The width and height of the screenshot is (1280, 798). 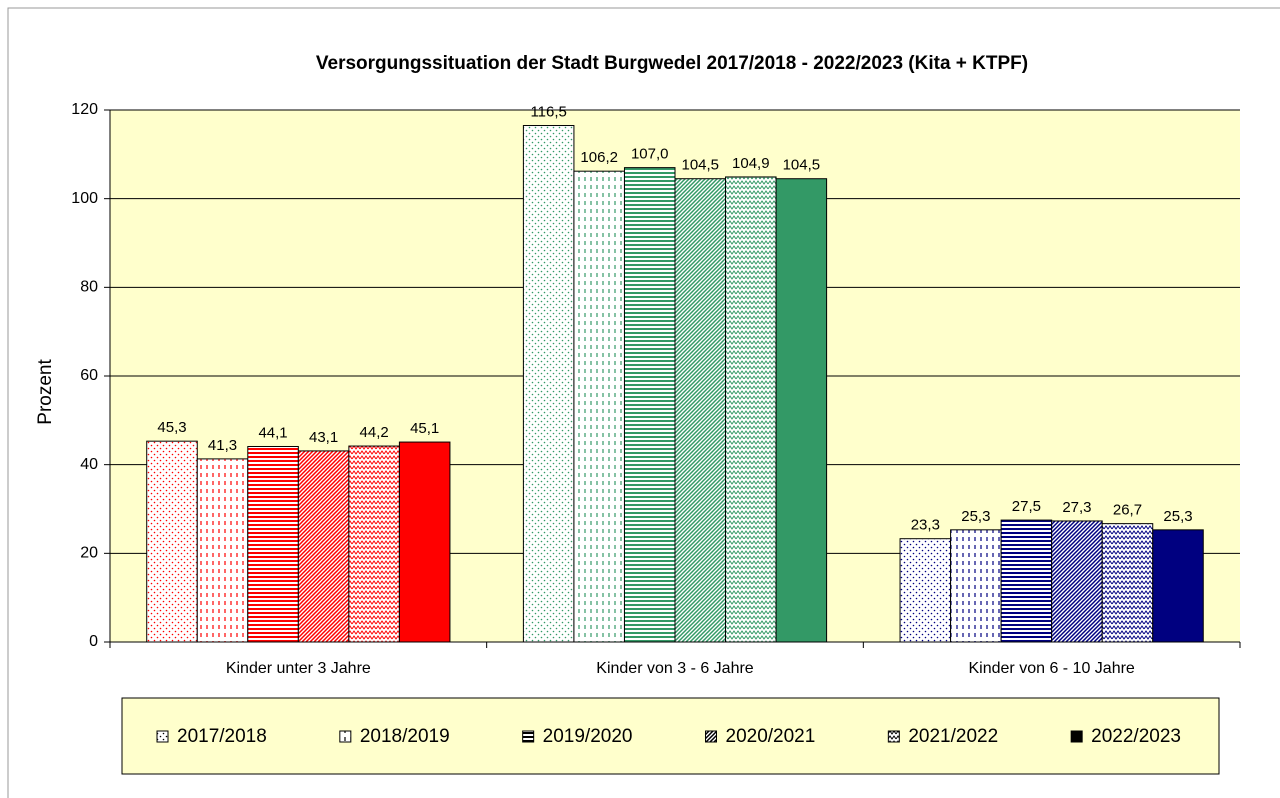 I want to click on legend-label: 2020/2021, so click(x=771, y=736).